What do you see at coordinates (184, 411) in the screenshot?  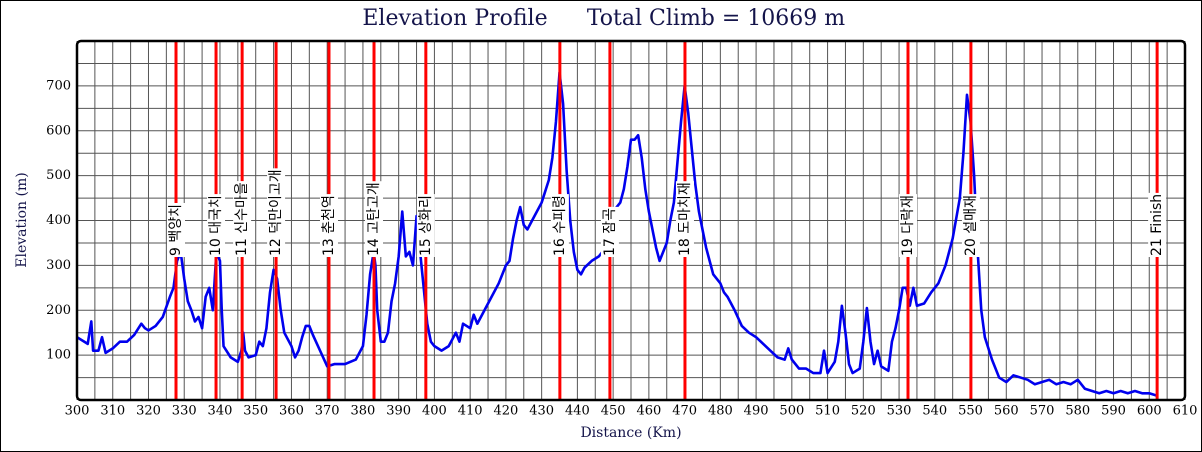 I see `x-tick-label: 330` at bounding box center [184, 411].